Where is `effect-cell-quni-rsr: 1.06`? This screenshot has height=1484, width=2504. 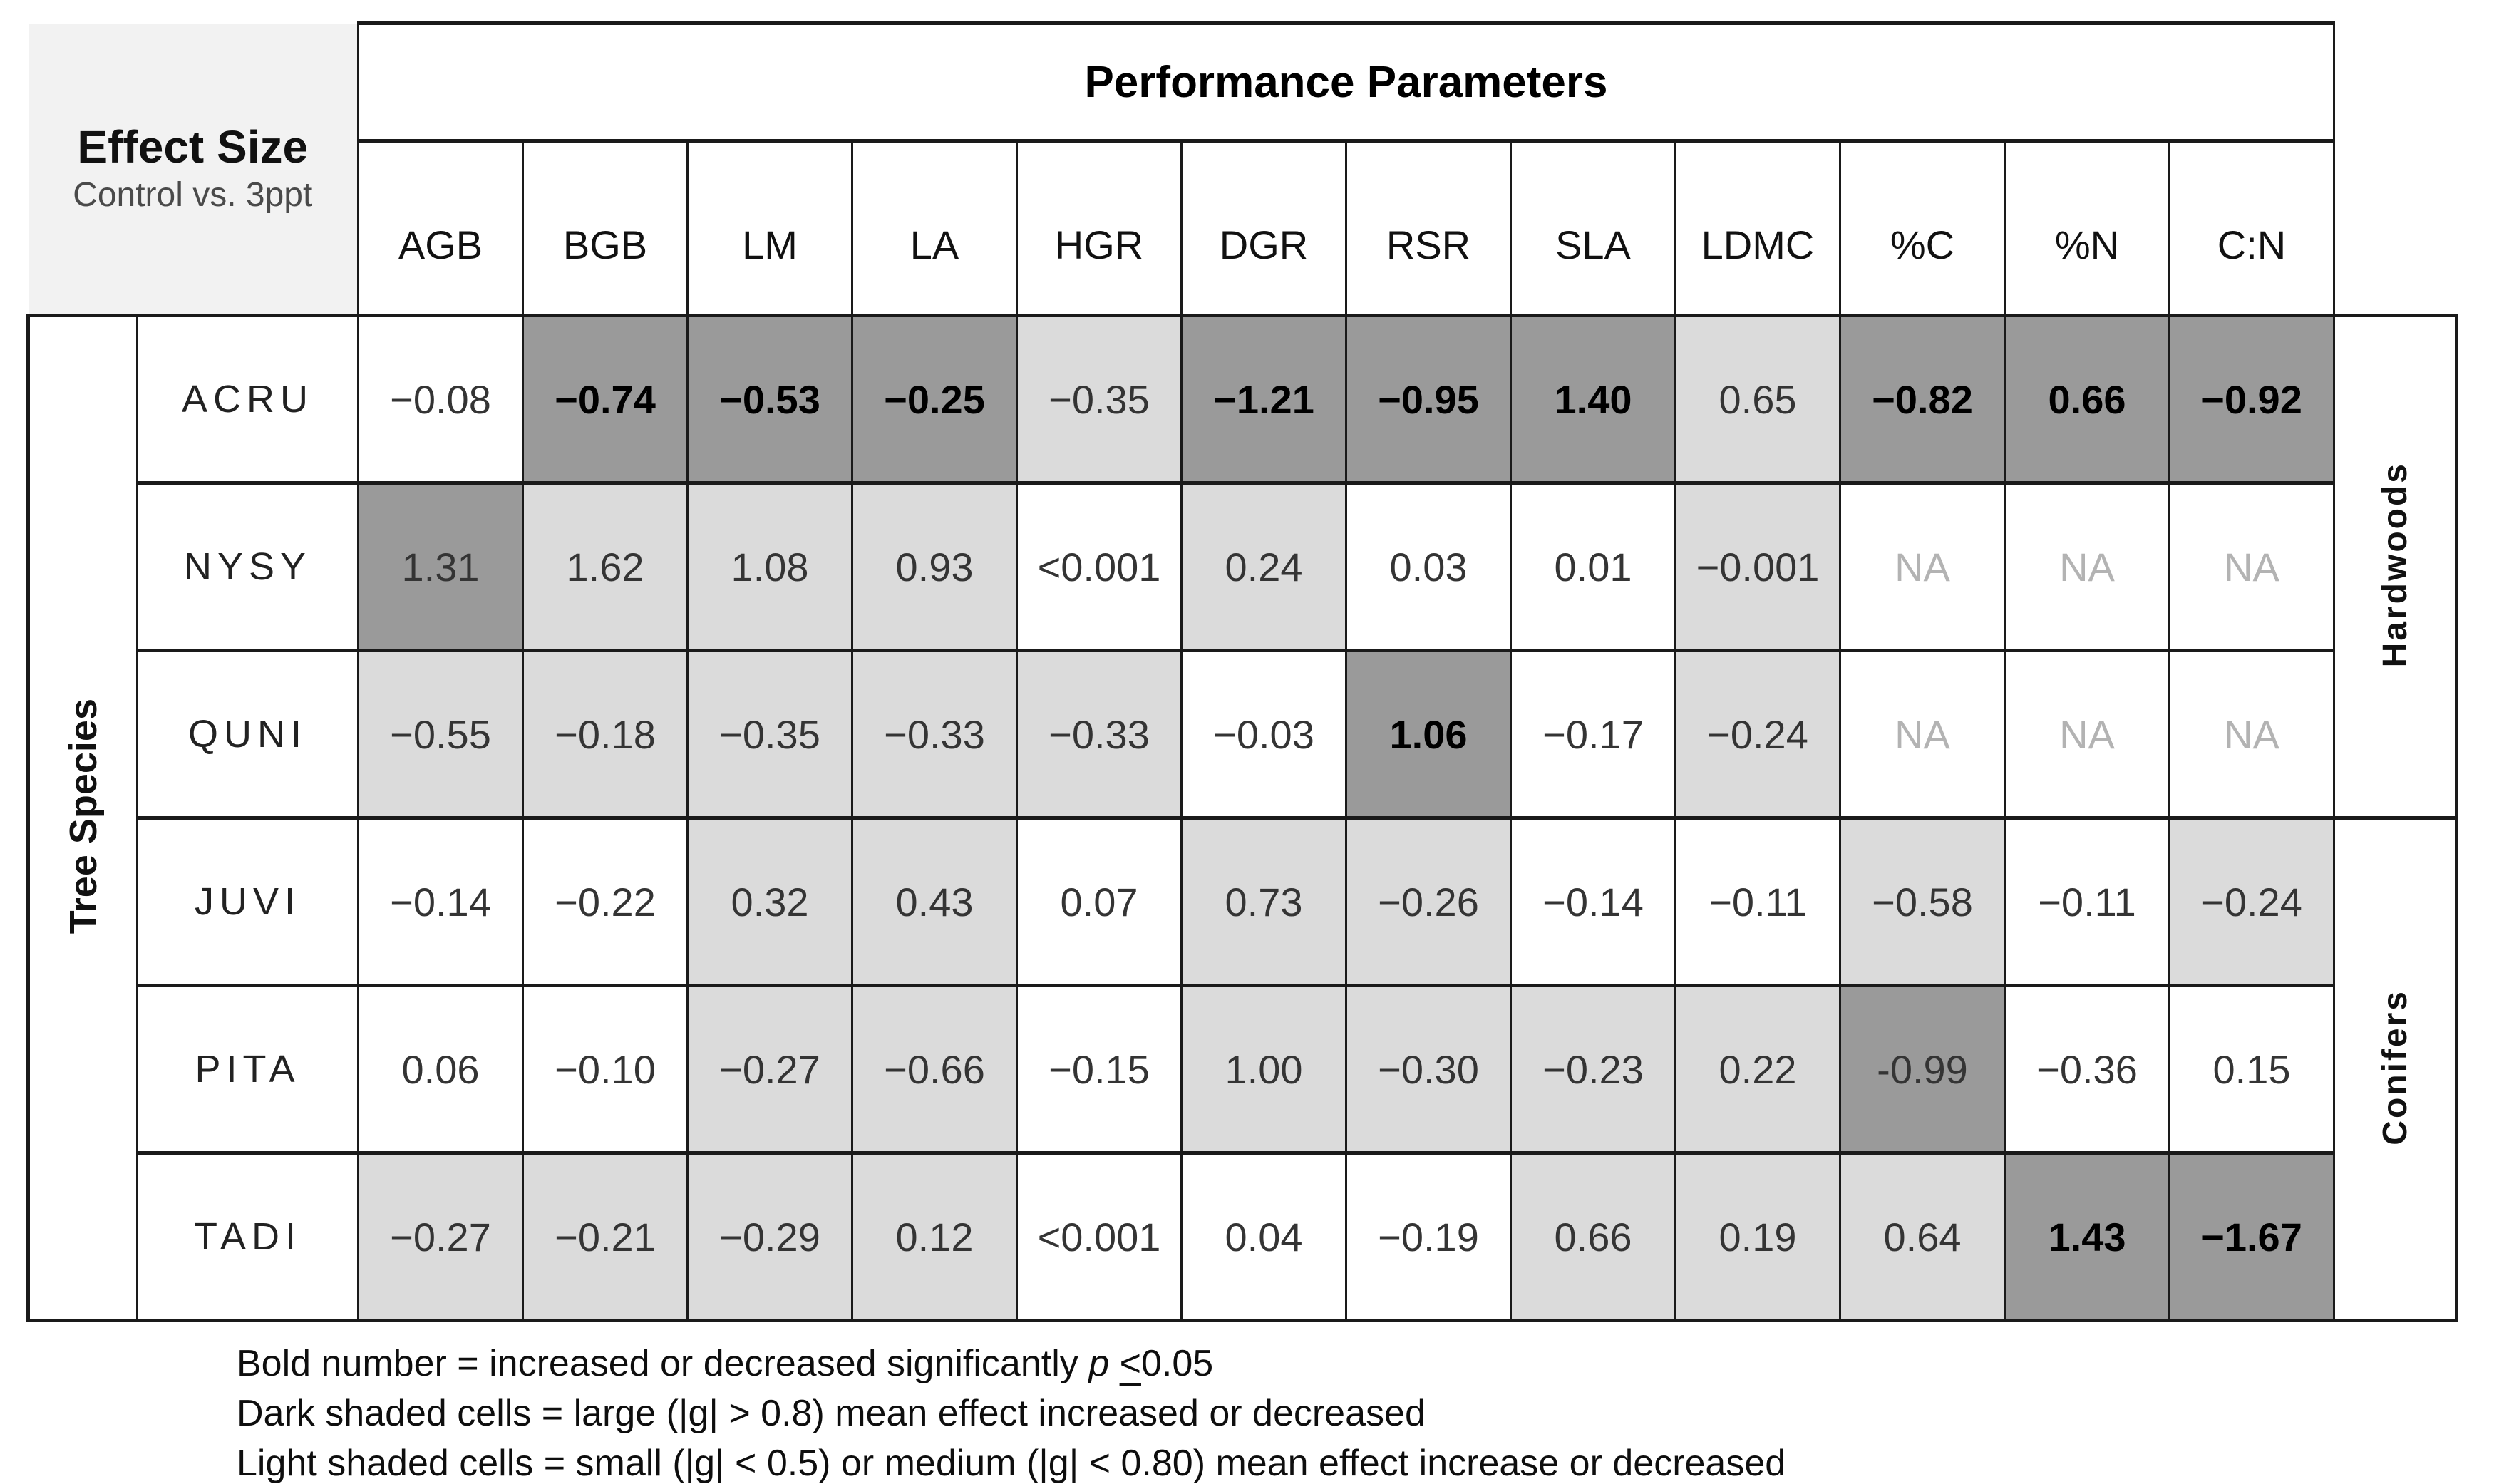
effect-cell-quni-rsr: 1.06 is located at coordinates (1428, 734).